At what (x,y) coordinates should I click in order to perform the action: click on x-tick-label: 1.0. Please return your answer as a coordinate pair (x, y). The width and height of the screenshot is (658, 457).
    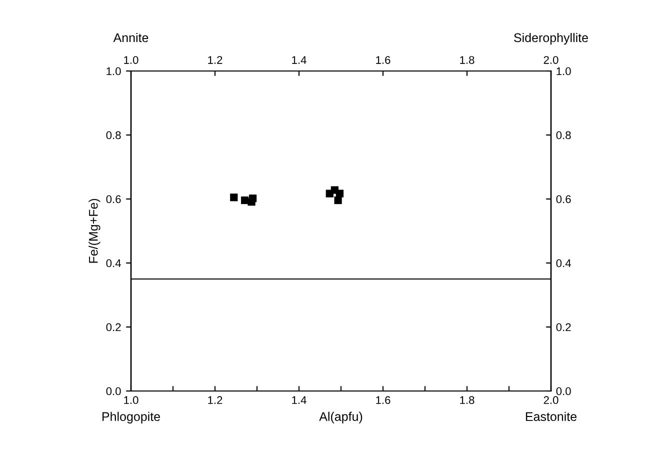
    Looking at the image, I should click on (131, 400).